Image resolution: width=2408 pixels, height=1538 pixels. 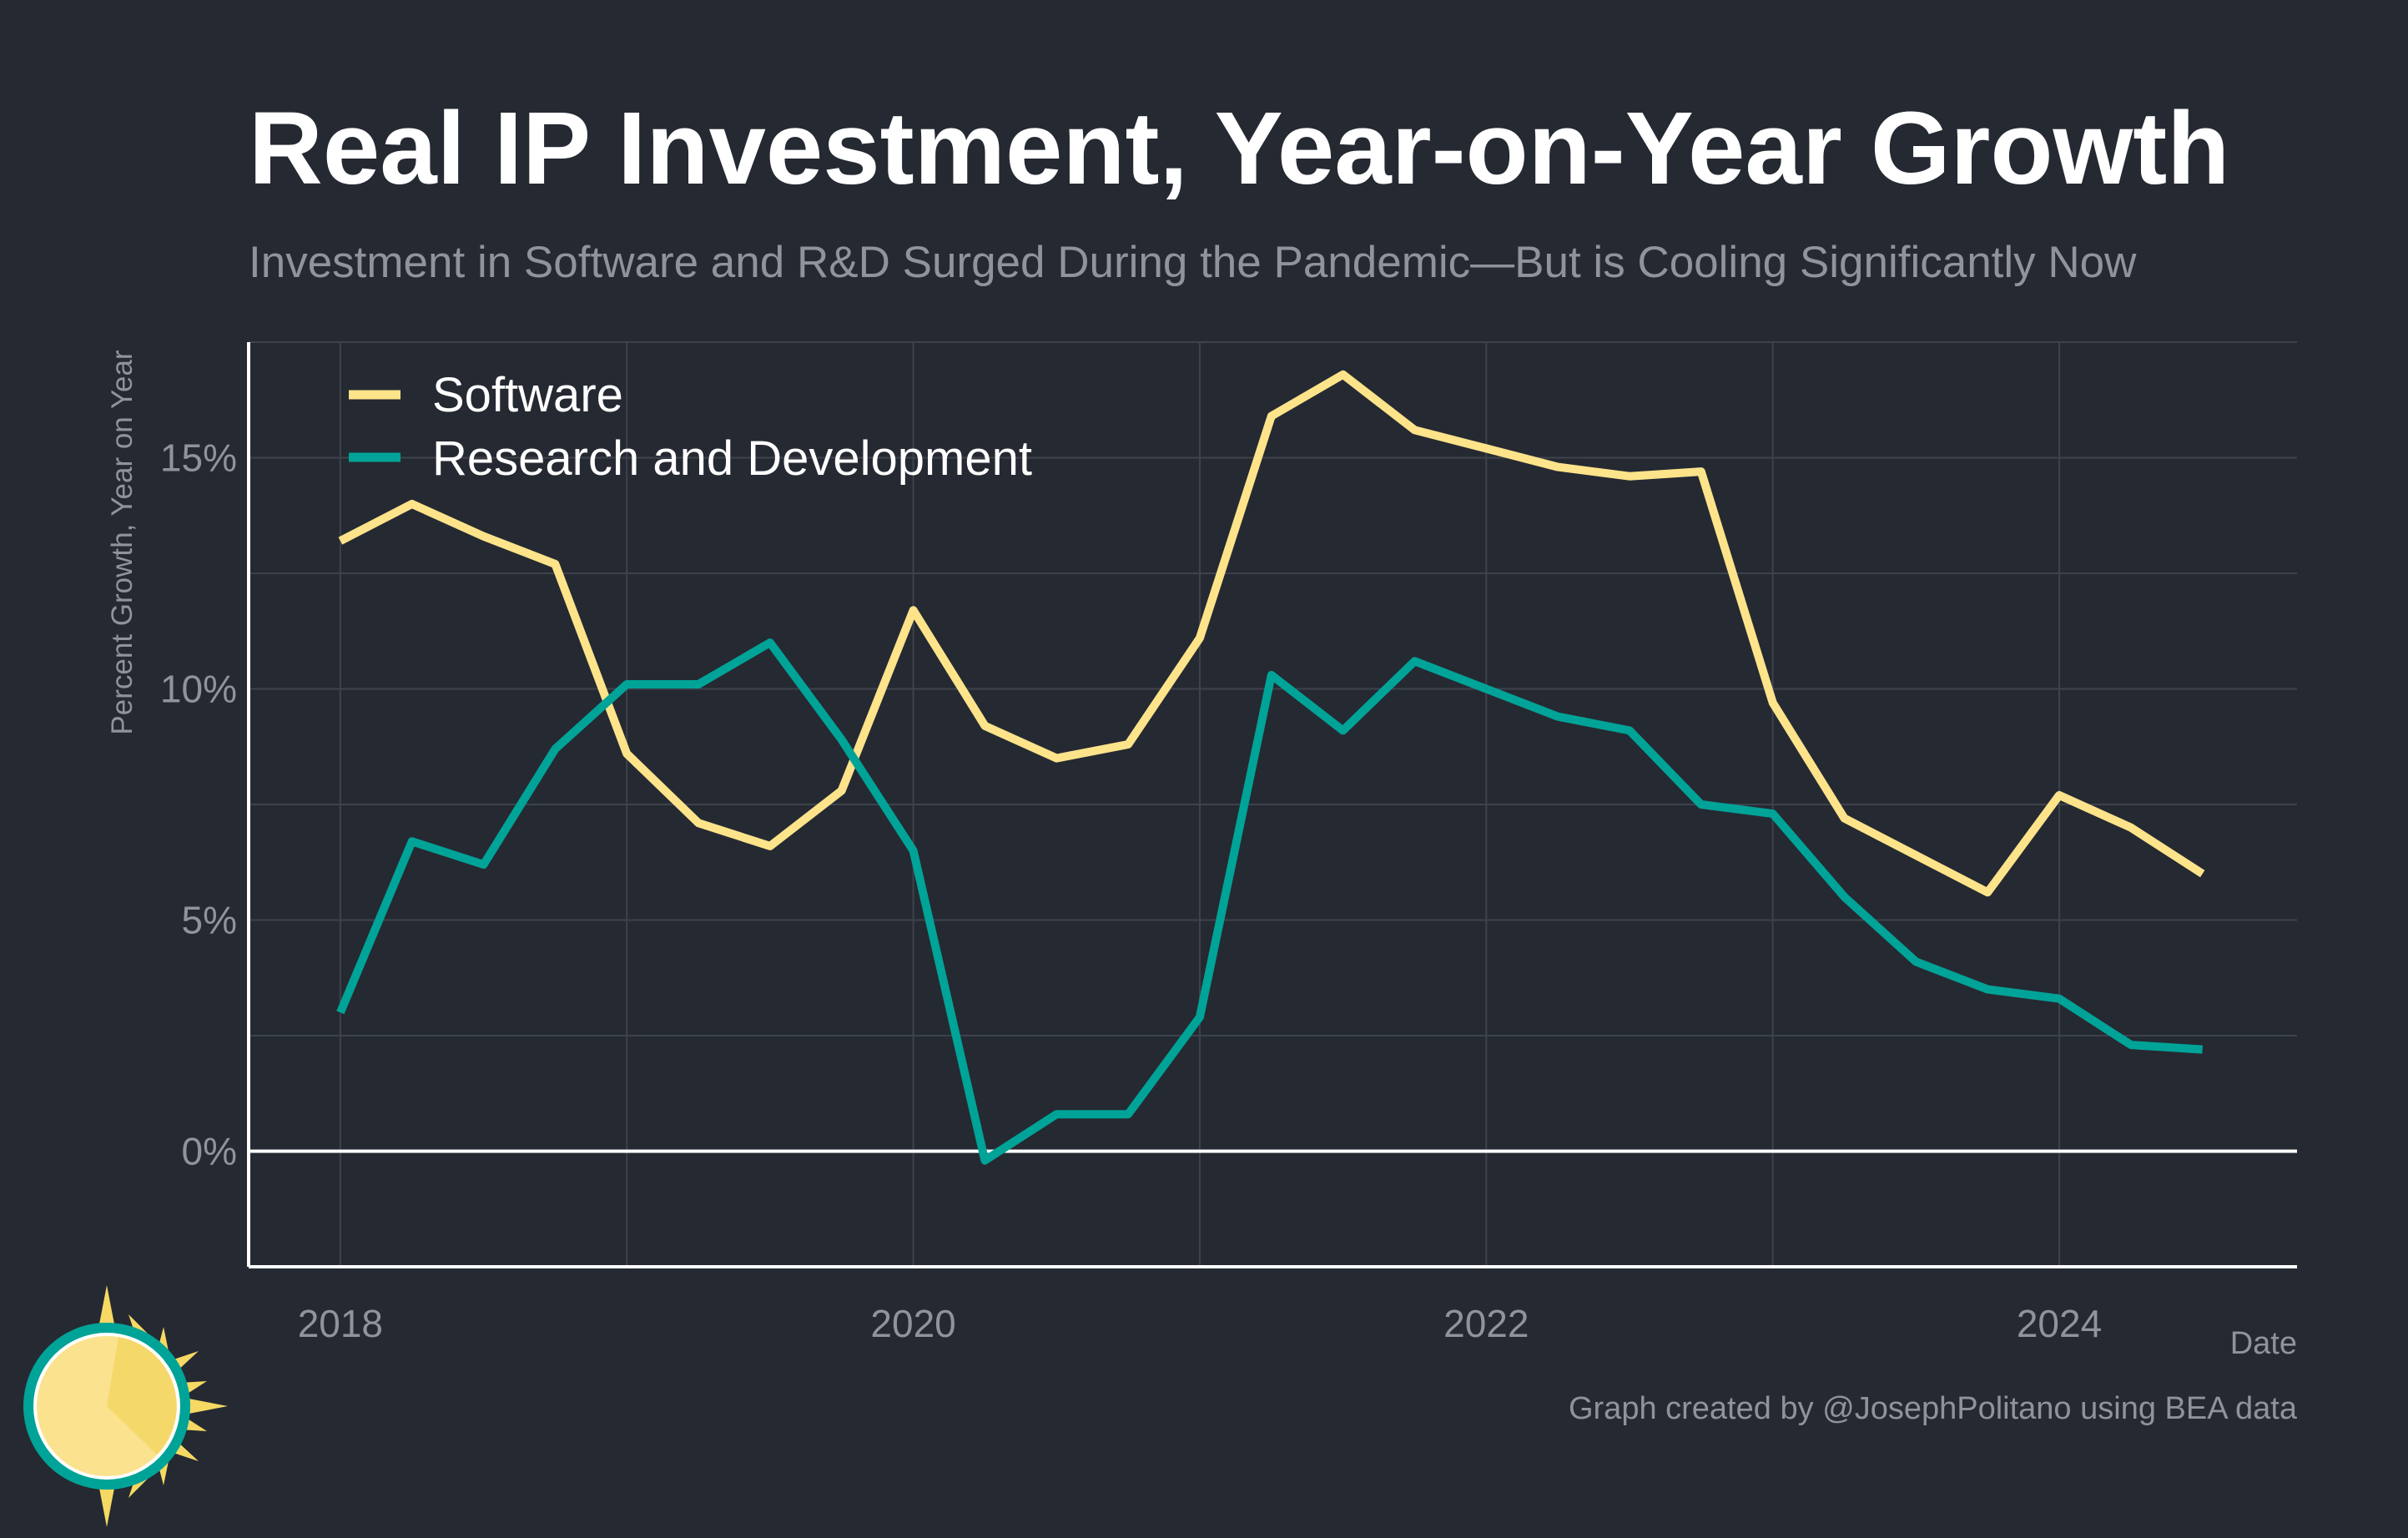 What do you see at coordinates (1200, 1323) in the screenshot?
I see `x-tick-labels: 2018 2020 2022 2024` at bounding box center [1200, 1323].